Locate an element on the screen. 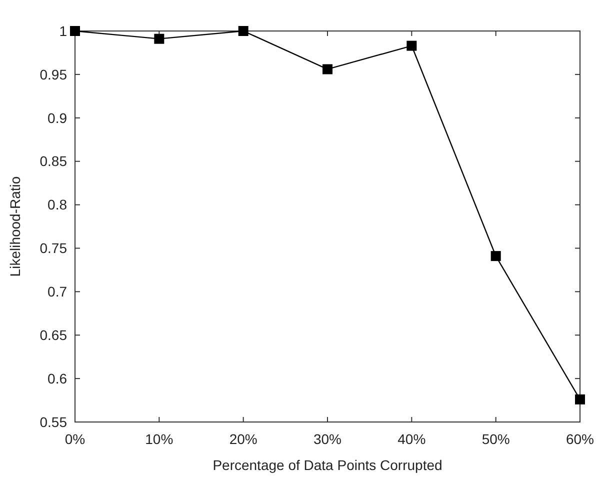 This screenshot has width=597, height=482. y-tick-label: 0.6 is located at coordinates (58, 378).